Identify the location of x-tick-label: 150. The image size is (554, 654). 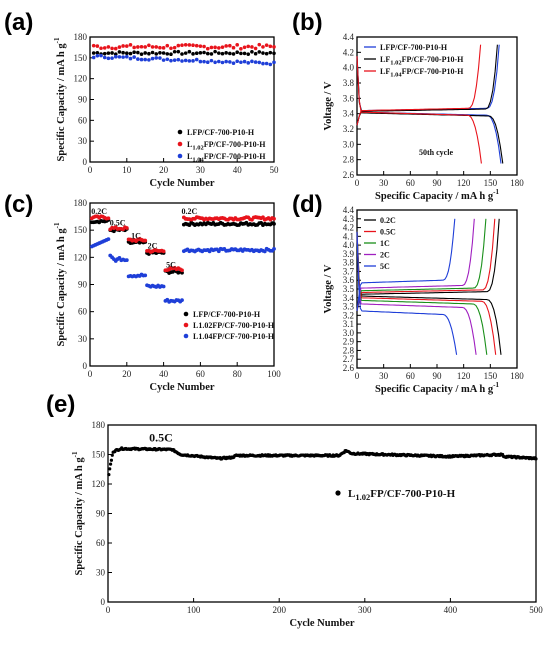
(491, 376).